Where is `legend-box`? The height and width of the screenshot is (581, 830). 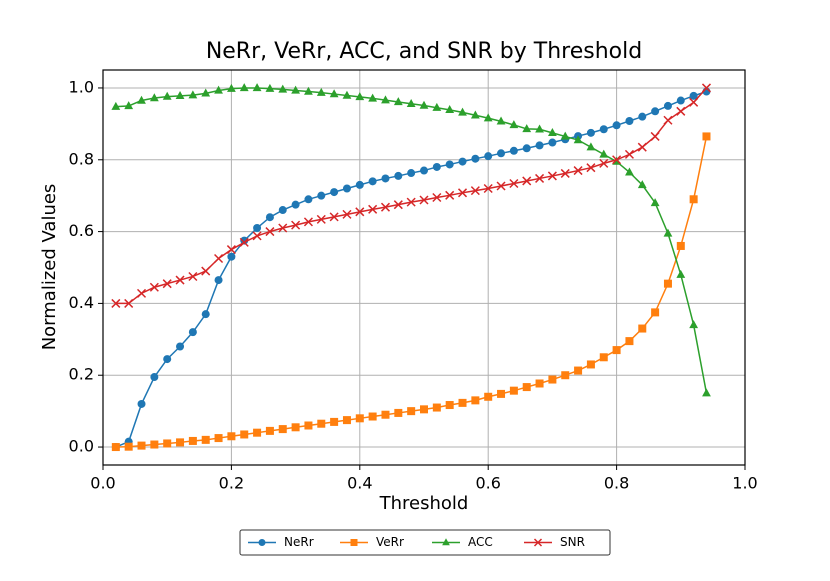 legend-box is located at coordinates (425, 542).